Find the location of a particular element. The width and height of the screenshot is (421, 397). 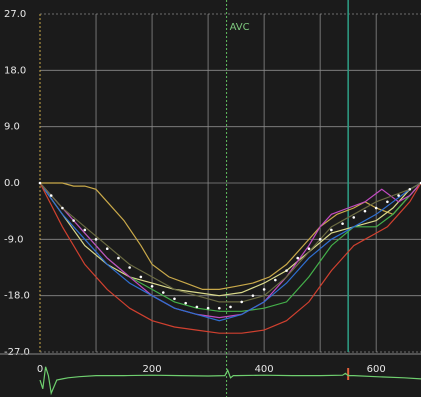

ecg-trace is located at coordinates (230, 381).